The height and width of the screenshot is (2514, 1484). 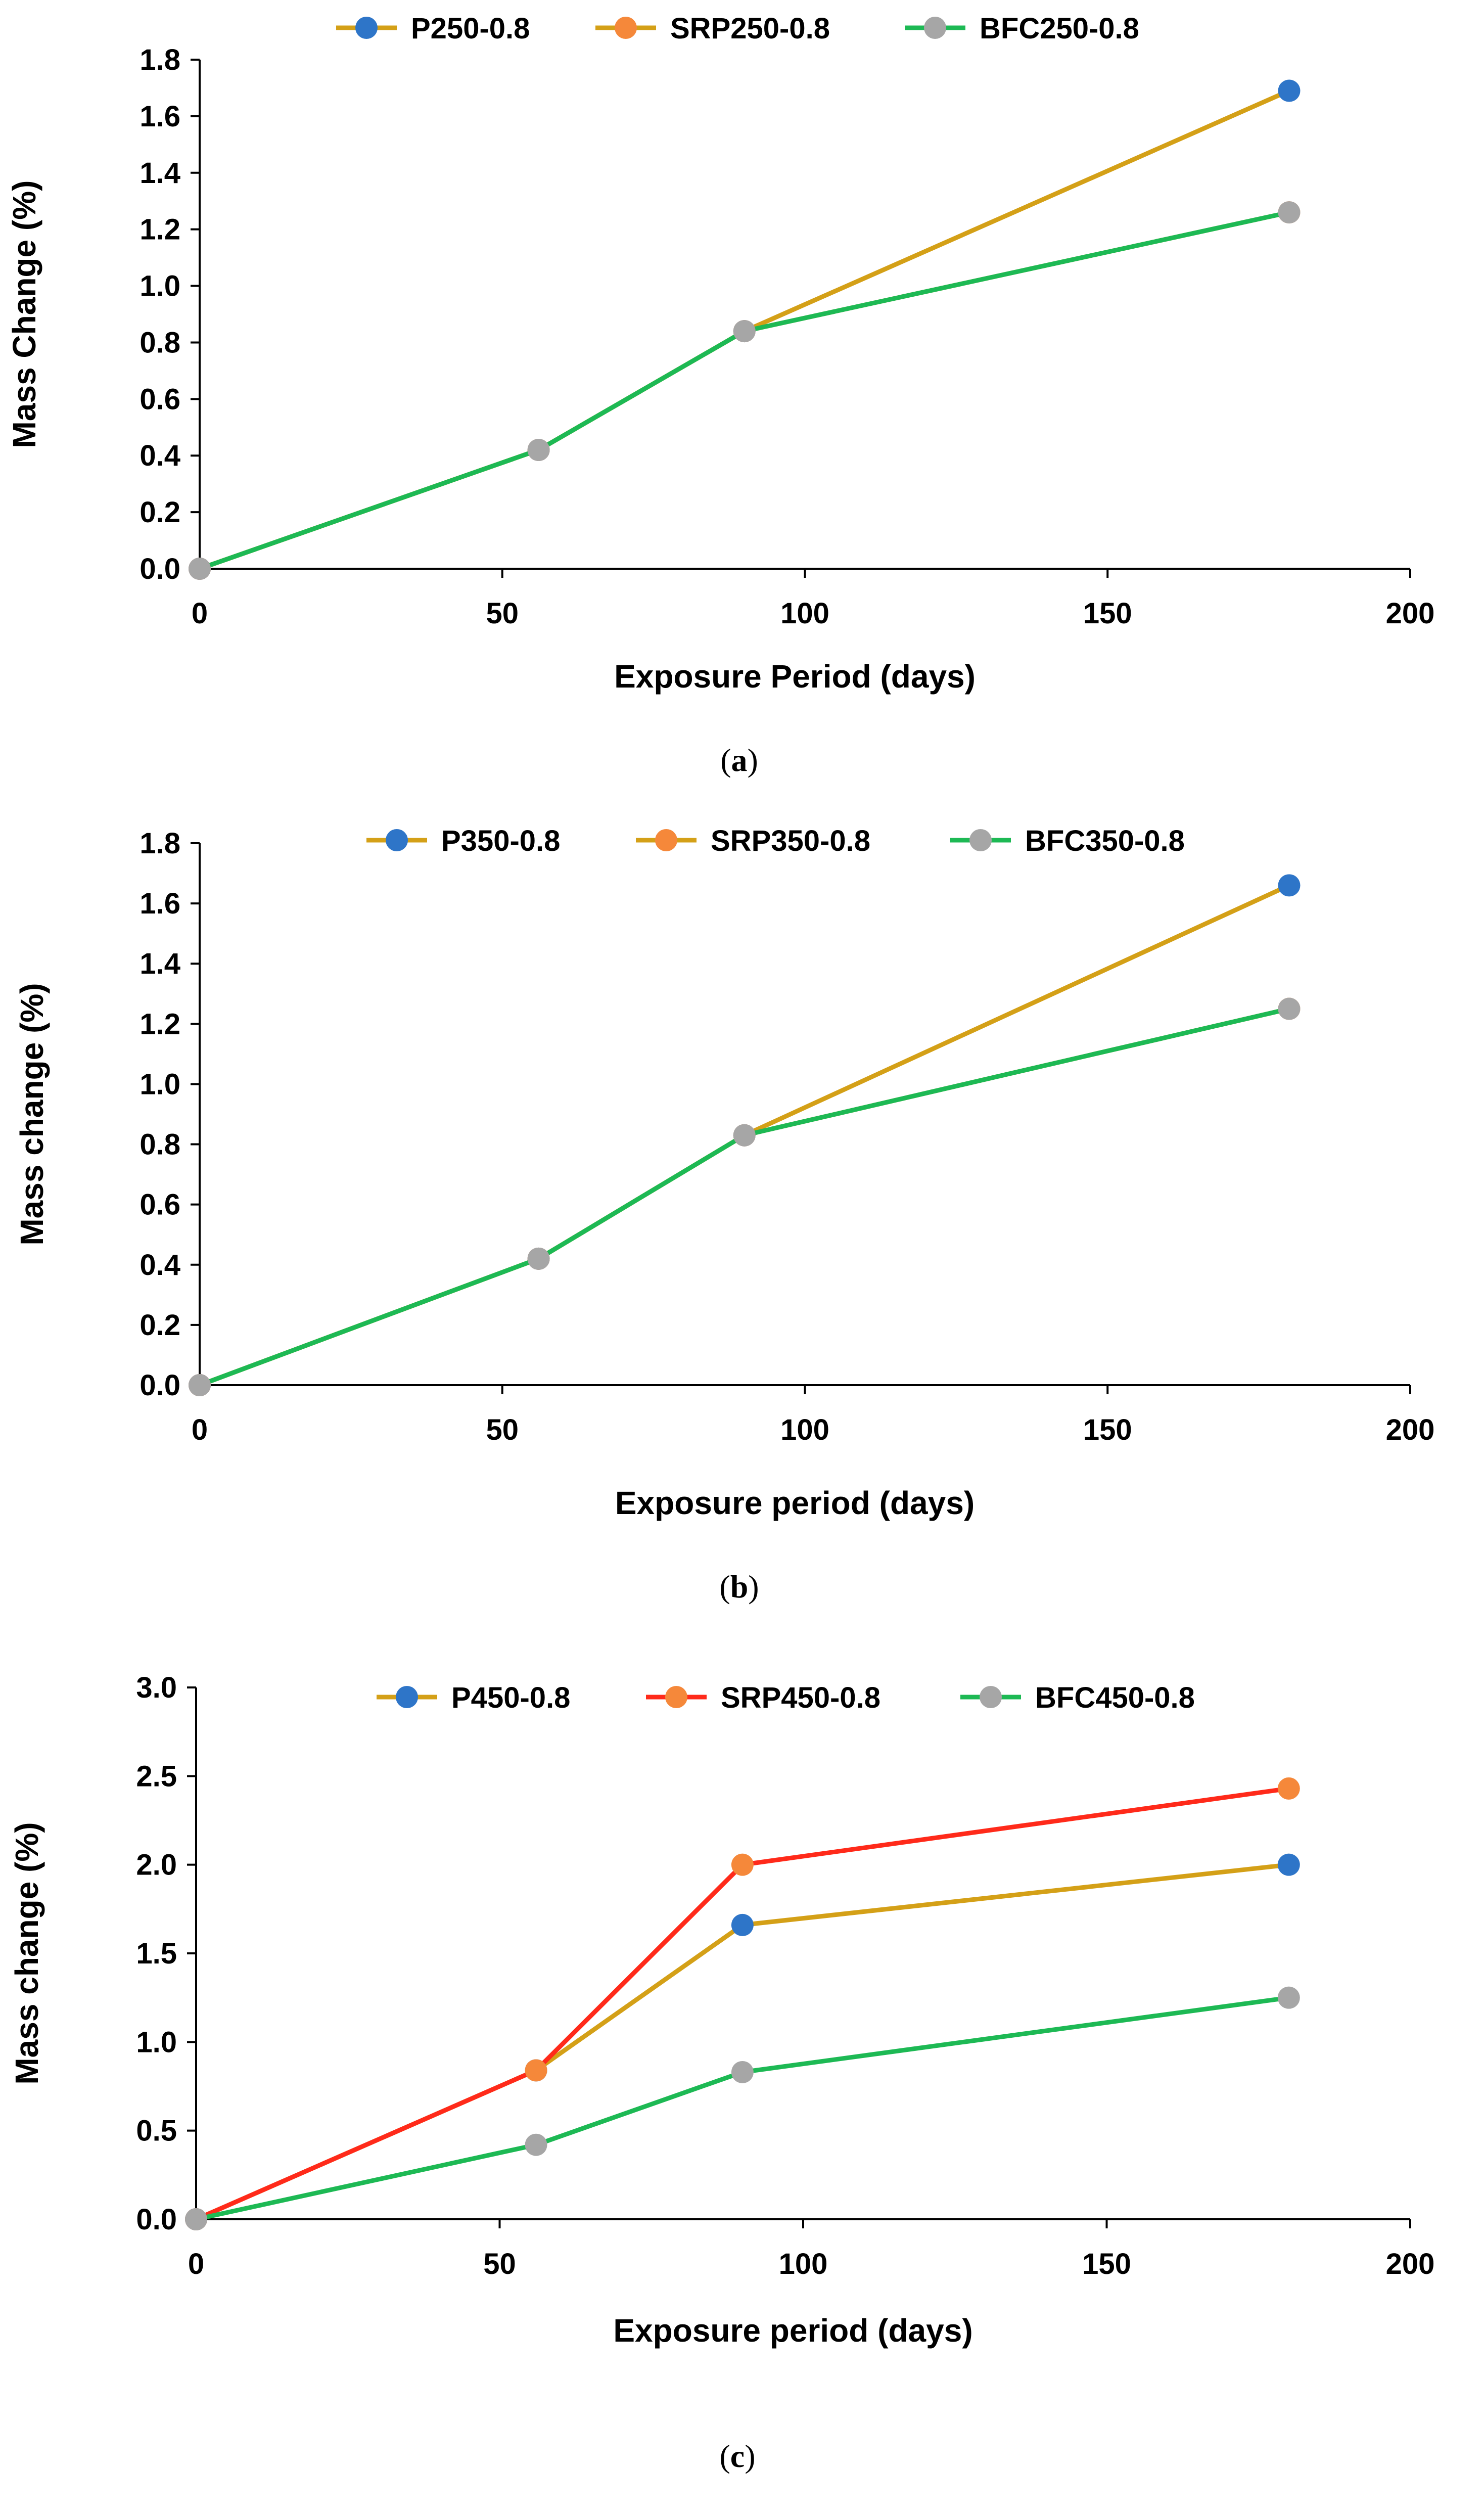 What do you see at coordinates (800, 1697) in the screenshot?
I see `legend-label: SRP450-0.8` at bounding box center [800, 1697].